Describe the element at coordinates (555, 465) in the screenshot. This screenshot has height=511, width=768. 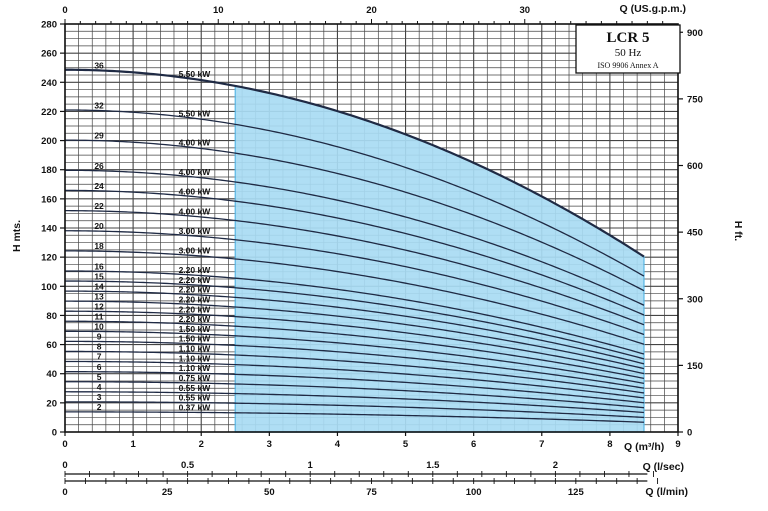
I see `lsec-tick-label: 2` at that location.